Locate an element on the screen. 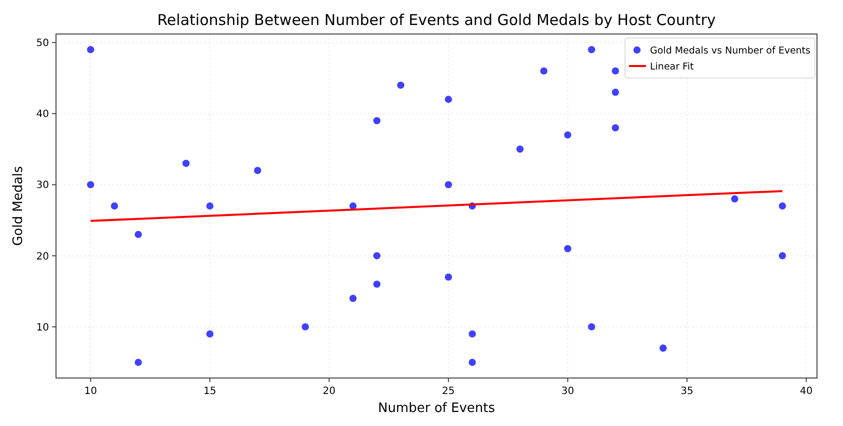  x-tick-label: 25 is located at coordinates (448, 391).